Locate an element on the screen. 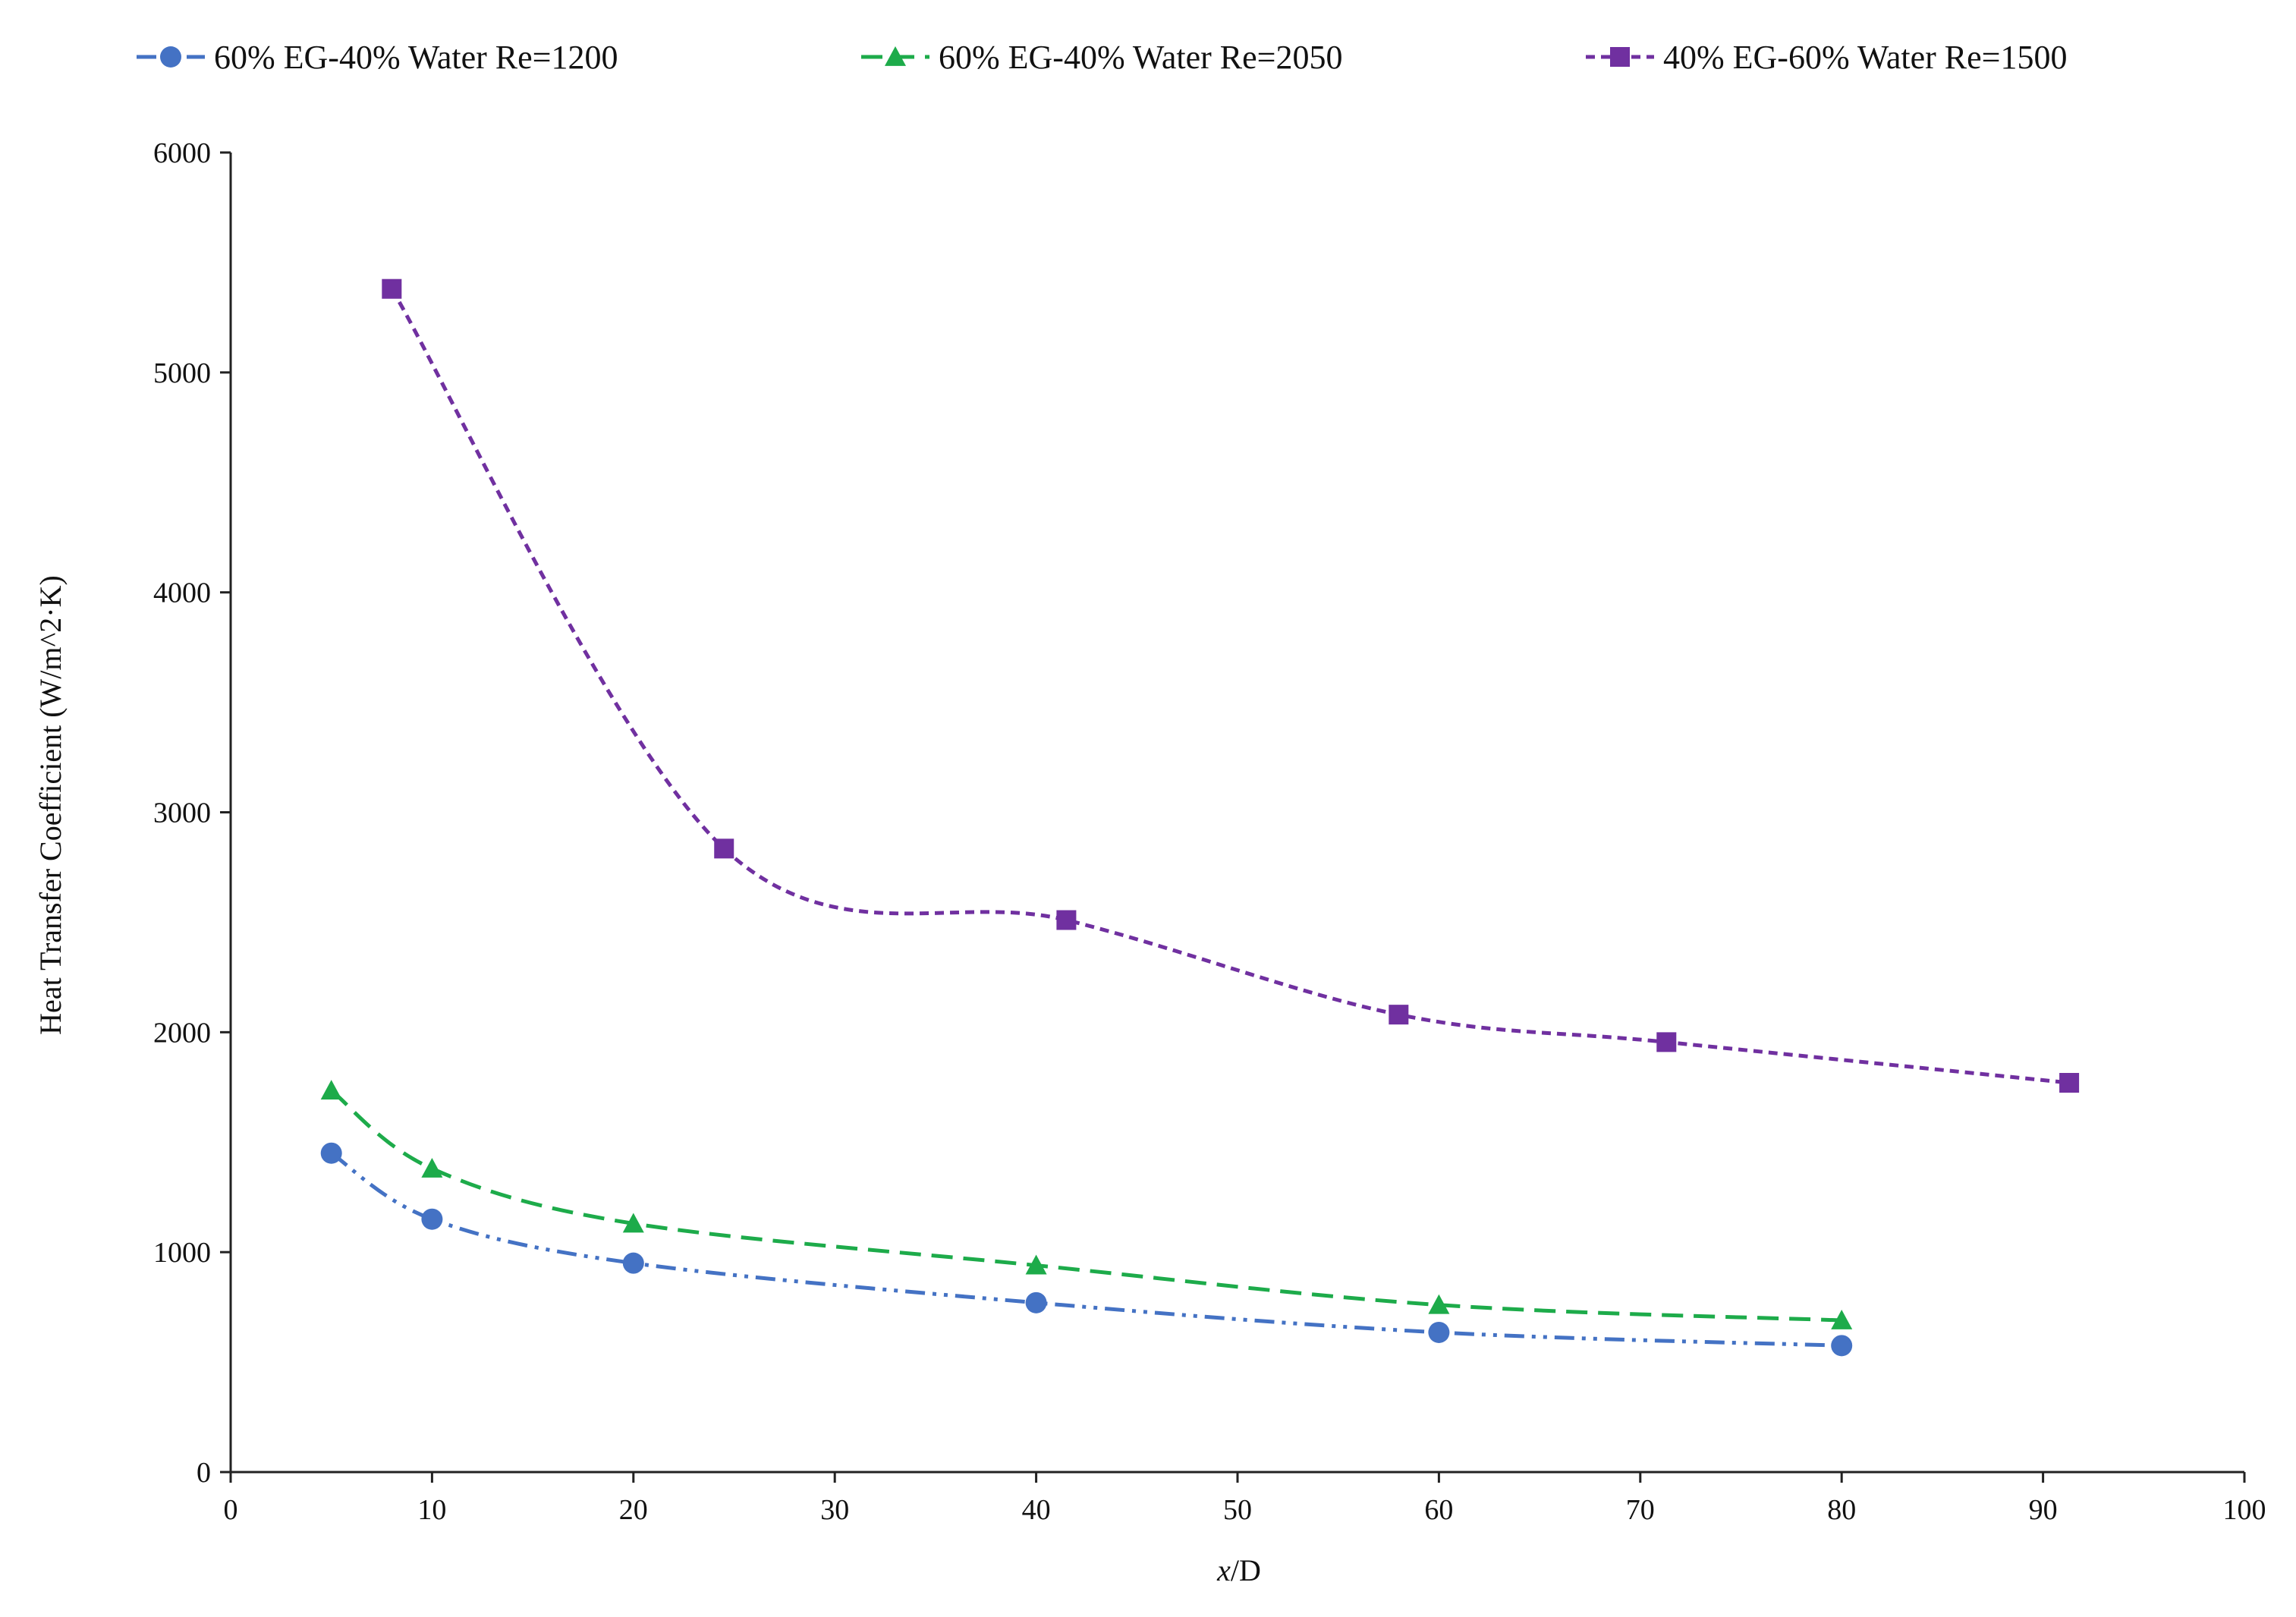 This screenshot has width=2296, height=1617. x-tick-label: 0 is located at coordinates (231, 1510).